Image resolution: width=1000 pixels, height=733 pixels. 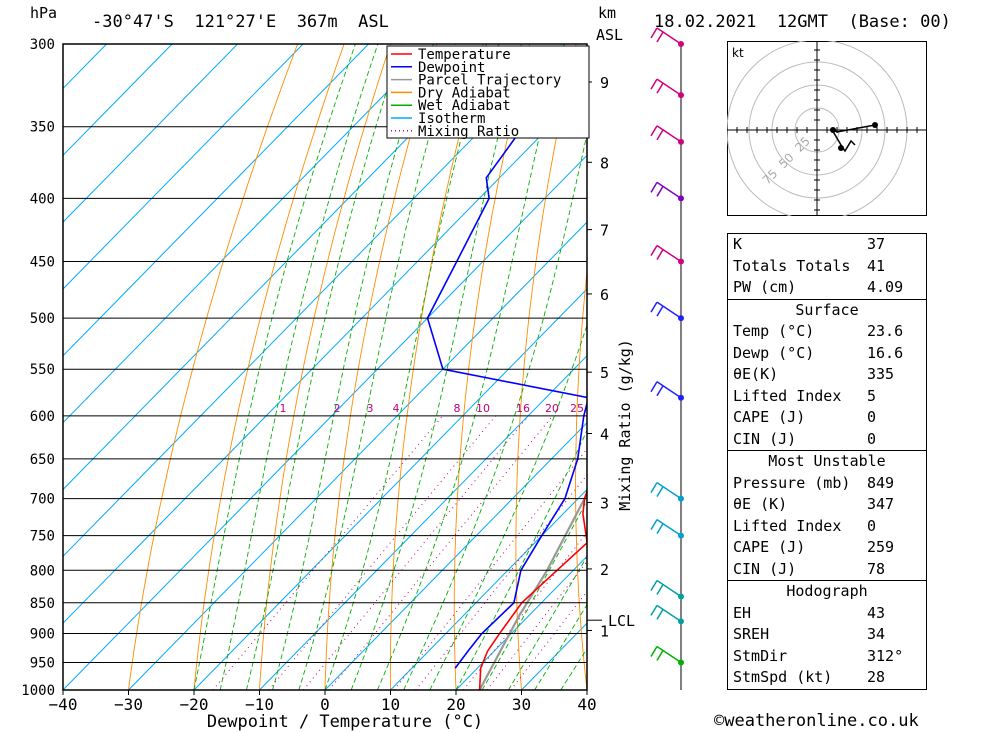 What do you see at coordinates (814, 374) in the screenshot?
I see `stat-surface-theta-e: θE(K) 335` at bounding box center [814, 374].